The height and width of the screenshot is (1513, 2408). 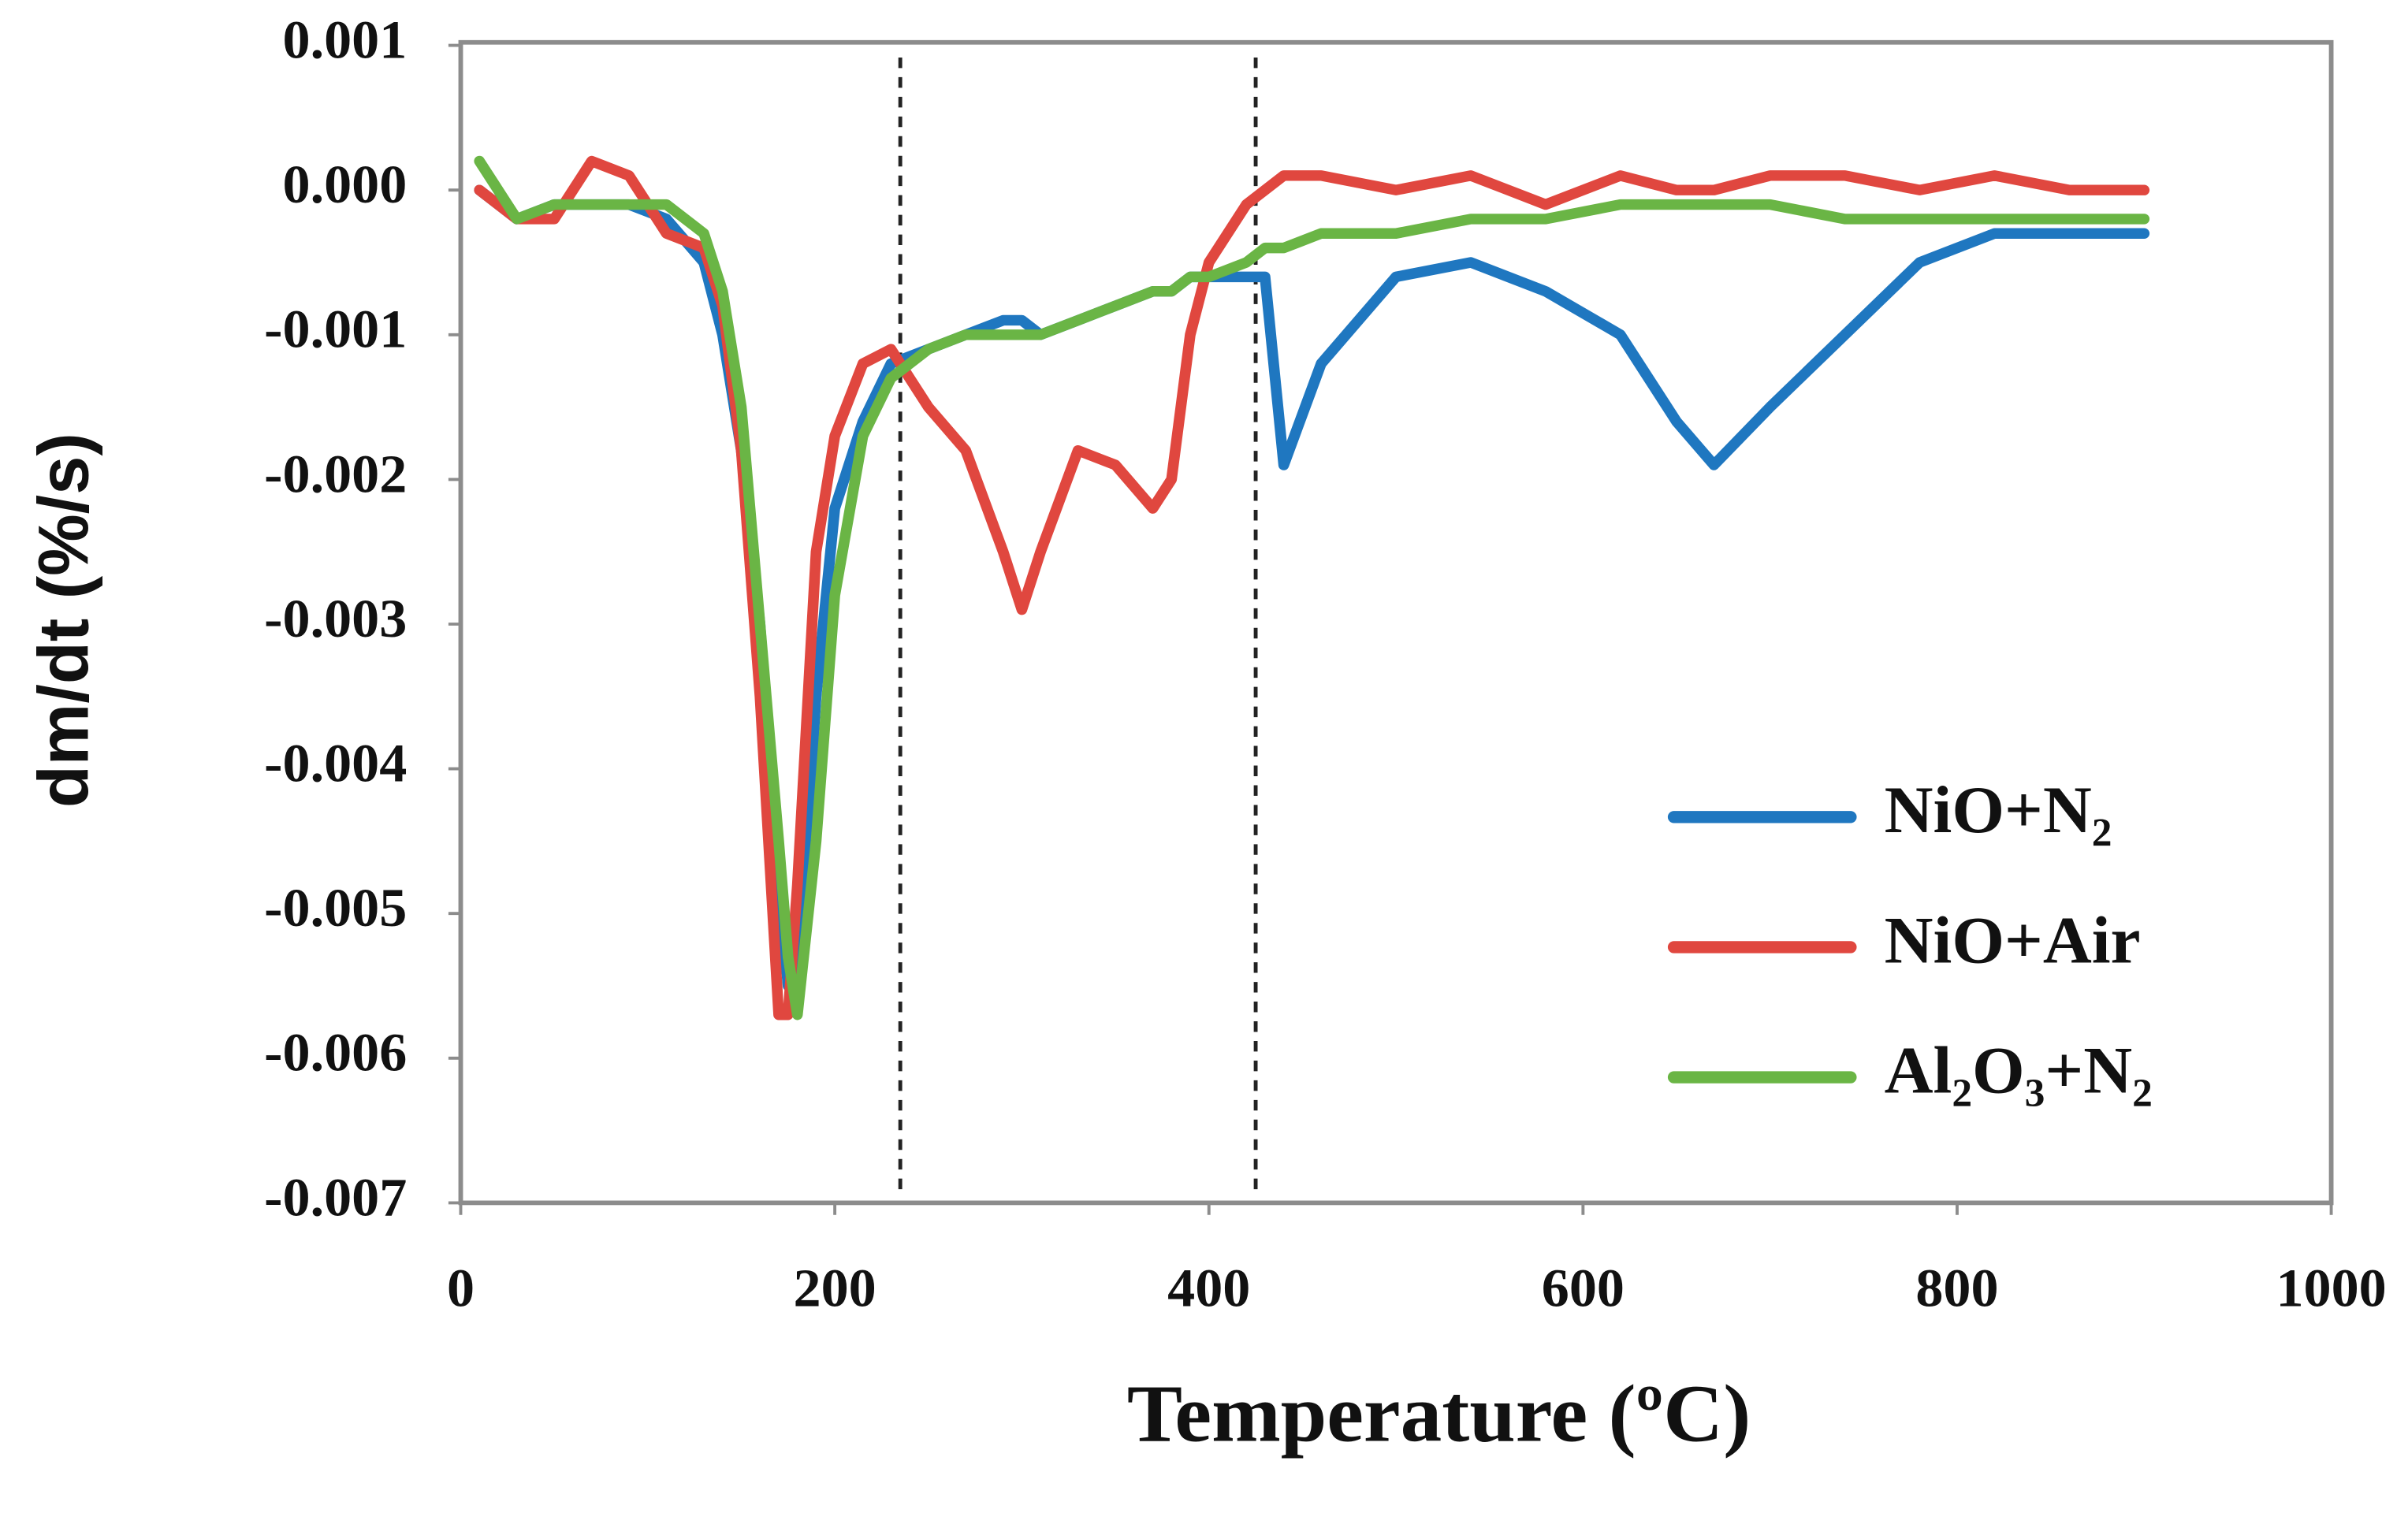 What do you see at coordinates (335, 909) in the screenshot?
I see `y-tick-label: -0.005` at bounding box center [335, 909].